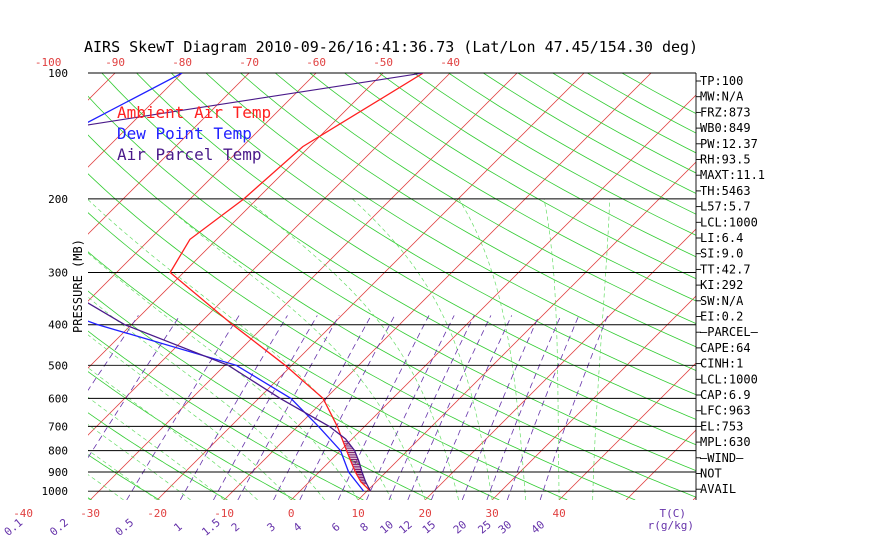  I want to click on pressure-tick-label: 800, so click(58, 451).